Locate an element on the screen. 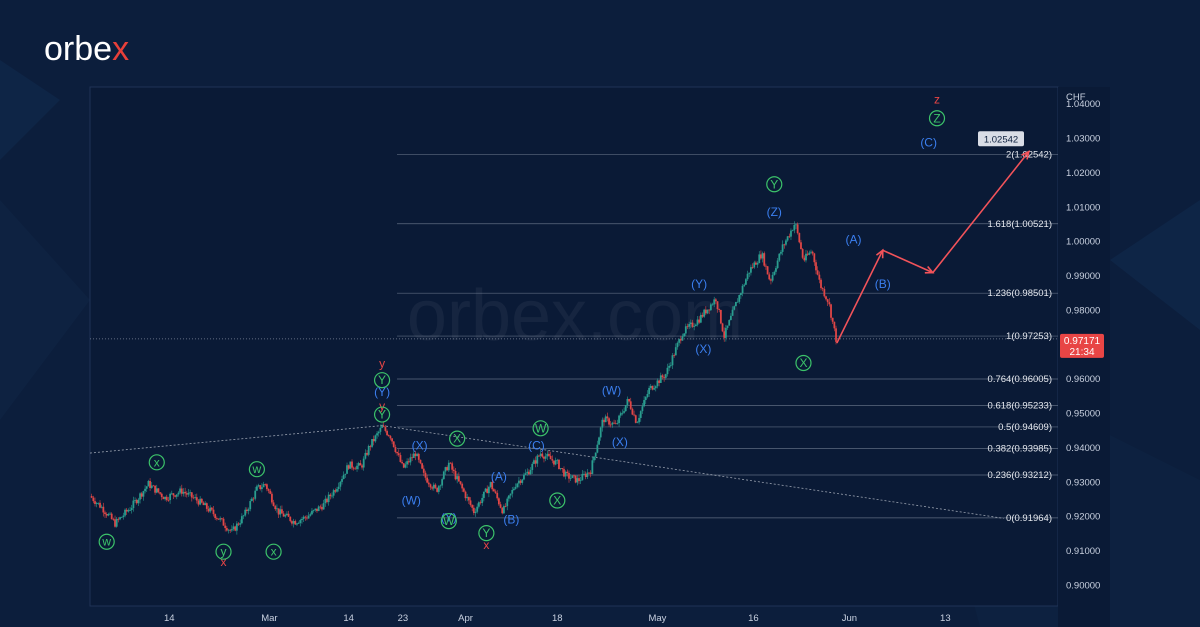 This screenshot has height=627, width=1200. y-tick-label: 0.96000 is located at coordinates (1083, 379).